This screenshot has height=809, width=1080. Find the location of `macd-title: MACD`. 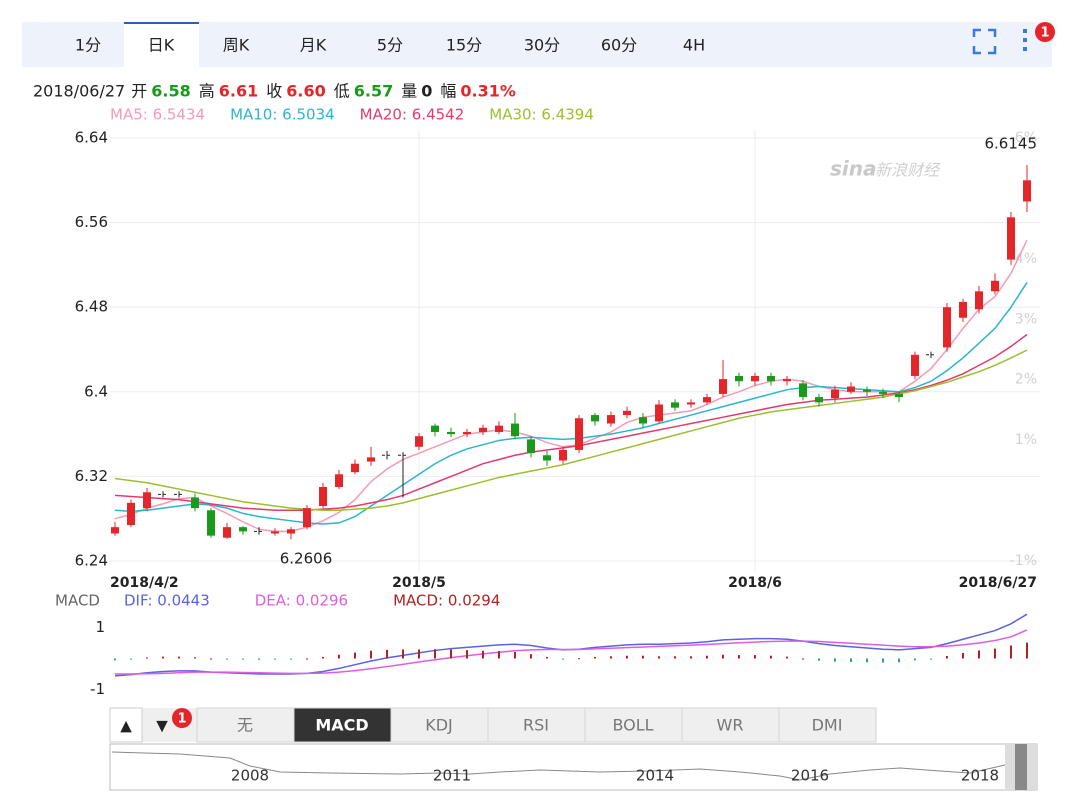

macd-title: MACD is located at coordinates (77, 601).